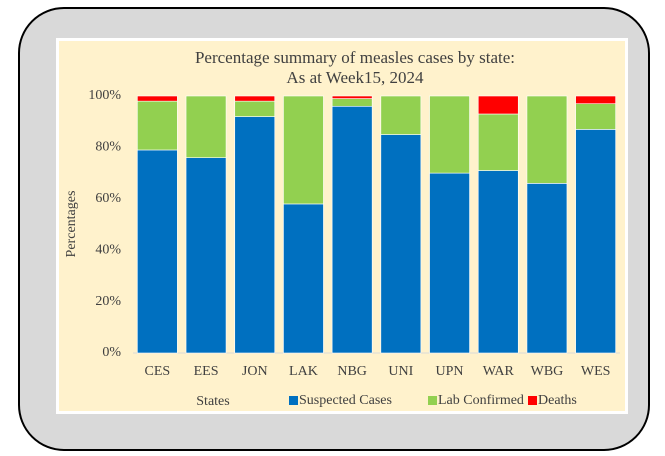 The image size is (665, 456). Describe the element at coordinates (547, 371) in the screenshot. I see `x-tick-label: WBG` at that location.